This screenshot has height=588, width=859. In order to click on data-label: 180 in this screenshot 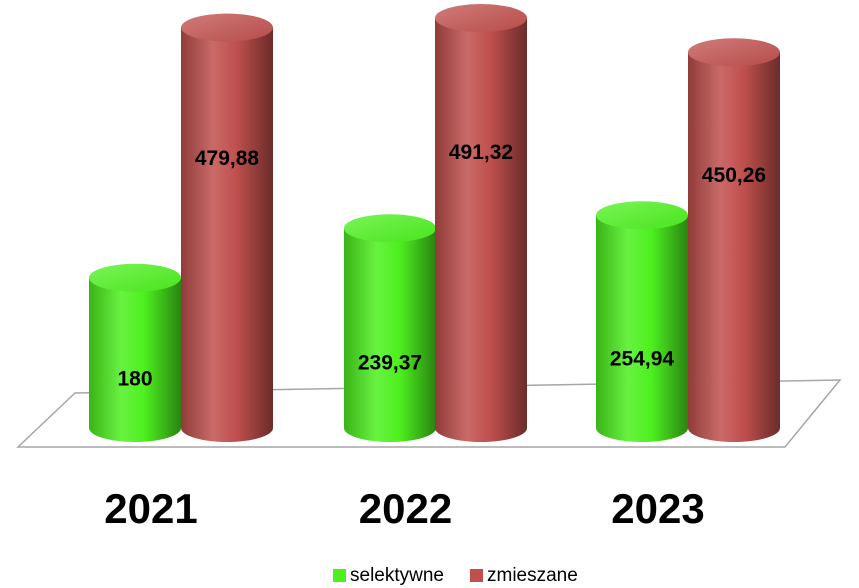, I will do `click(134, 378)`.